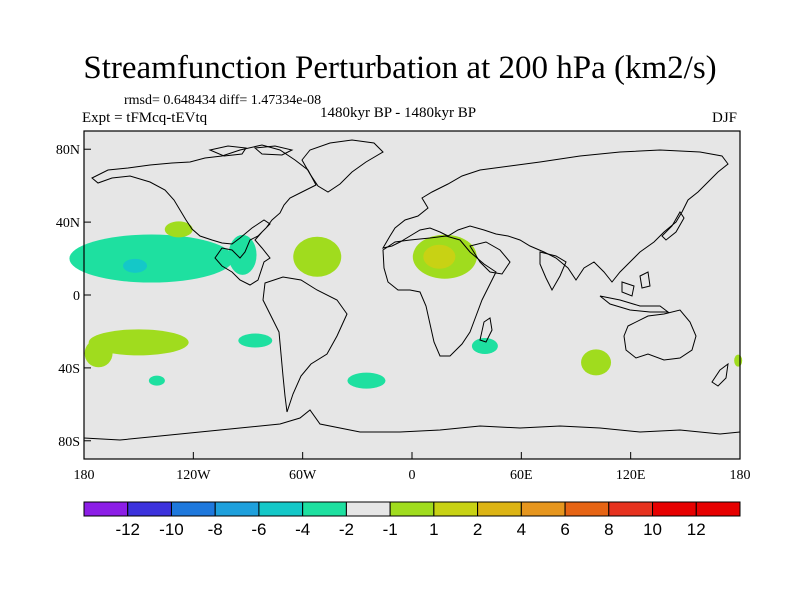 The image size is (800, 600). Describe the element at coordinates (317, 256) in the screenshot. I see `anomaly-mid-atlantic-positive` at that location.